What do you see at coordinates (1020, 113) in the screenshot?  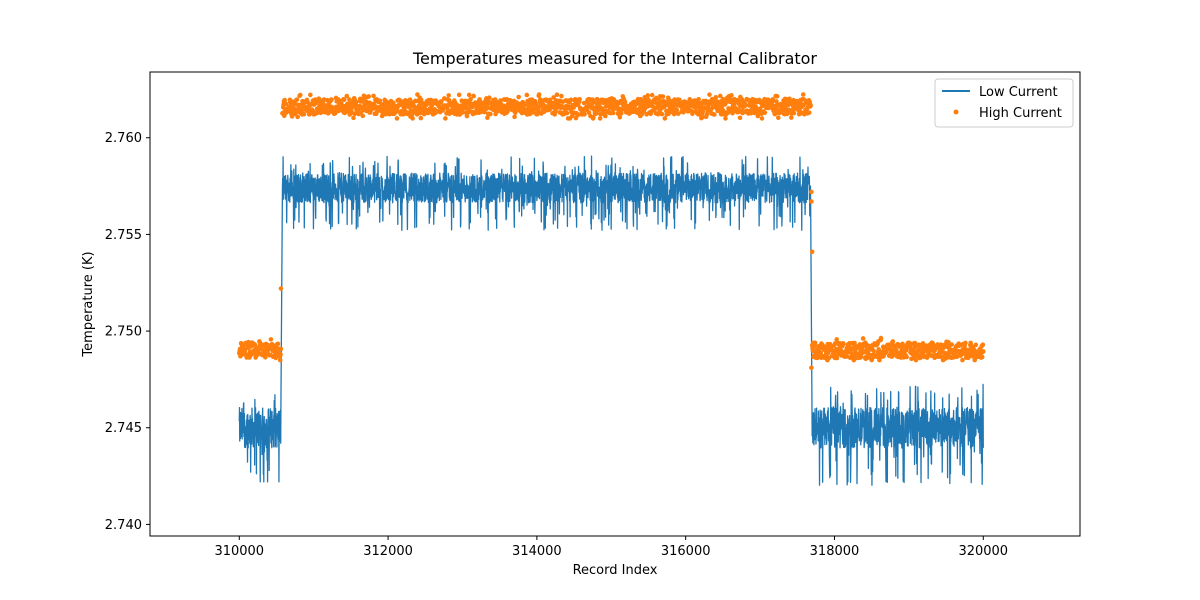 I see `legend-high-current-label: High Current` at bounding box center [1020, 113].